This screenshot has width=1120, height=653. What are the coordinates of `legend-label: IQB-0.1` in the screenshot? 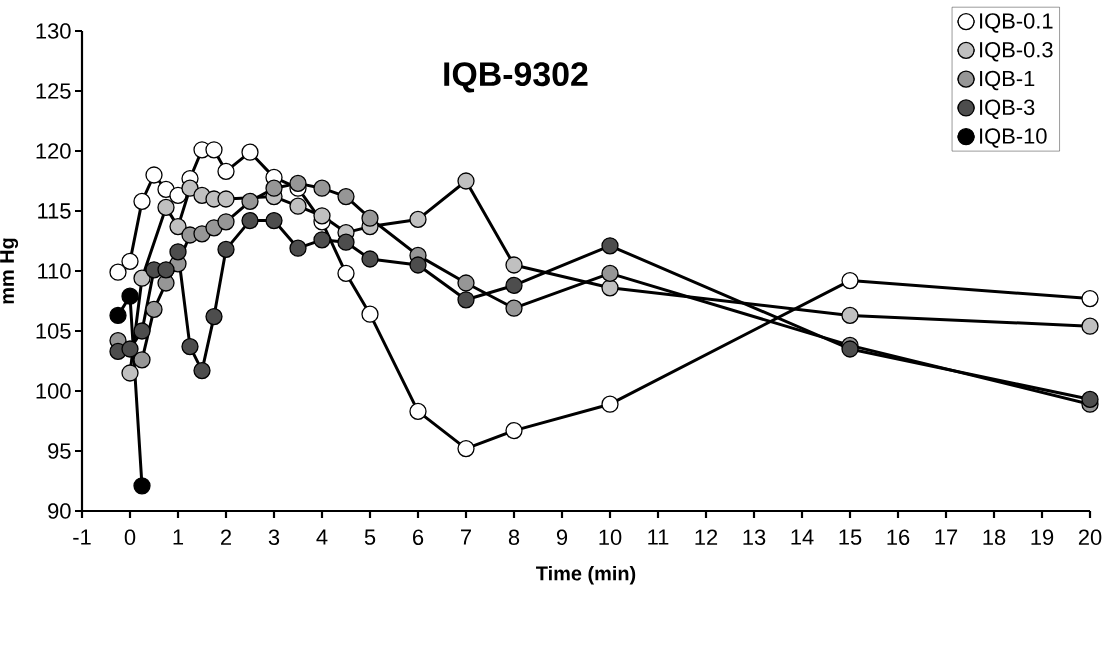 It's located at (1016, 23).